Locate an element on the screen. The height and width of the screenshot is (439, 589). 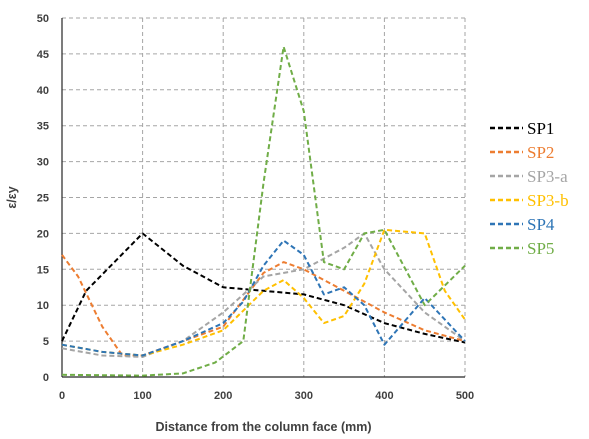
y-tick-label: 10 is located at coordinates (43, 306).